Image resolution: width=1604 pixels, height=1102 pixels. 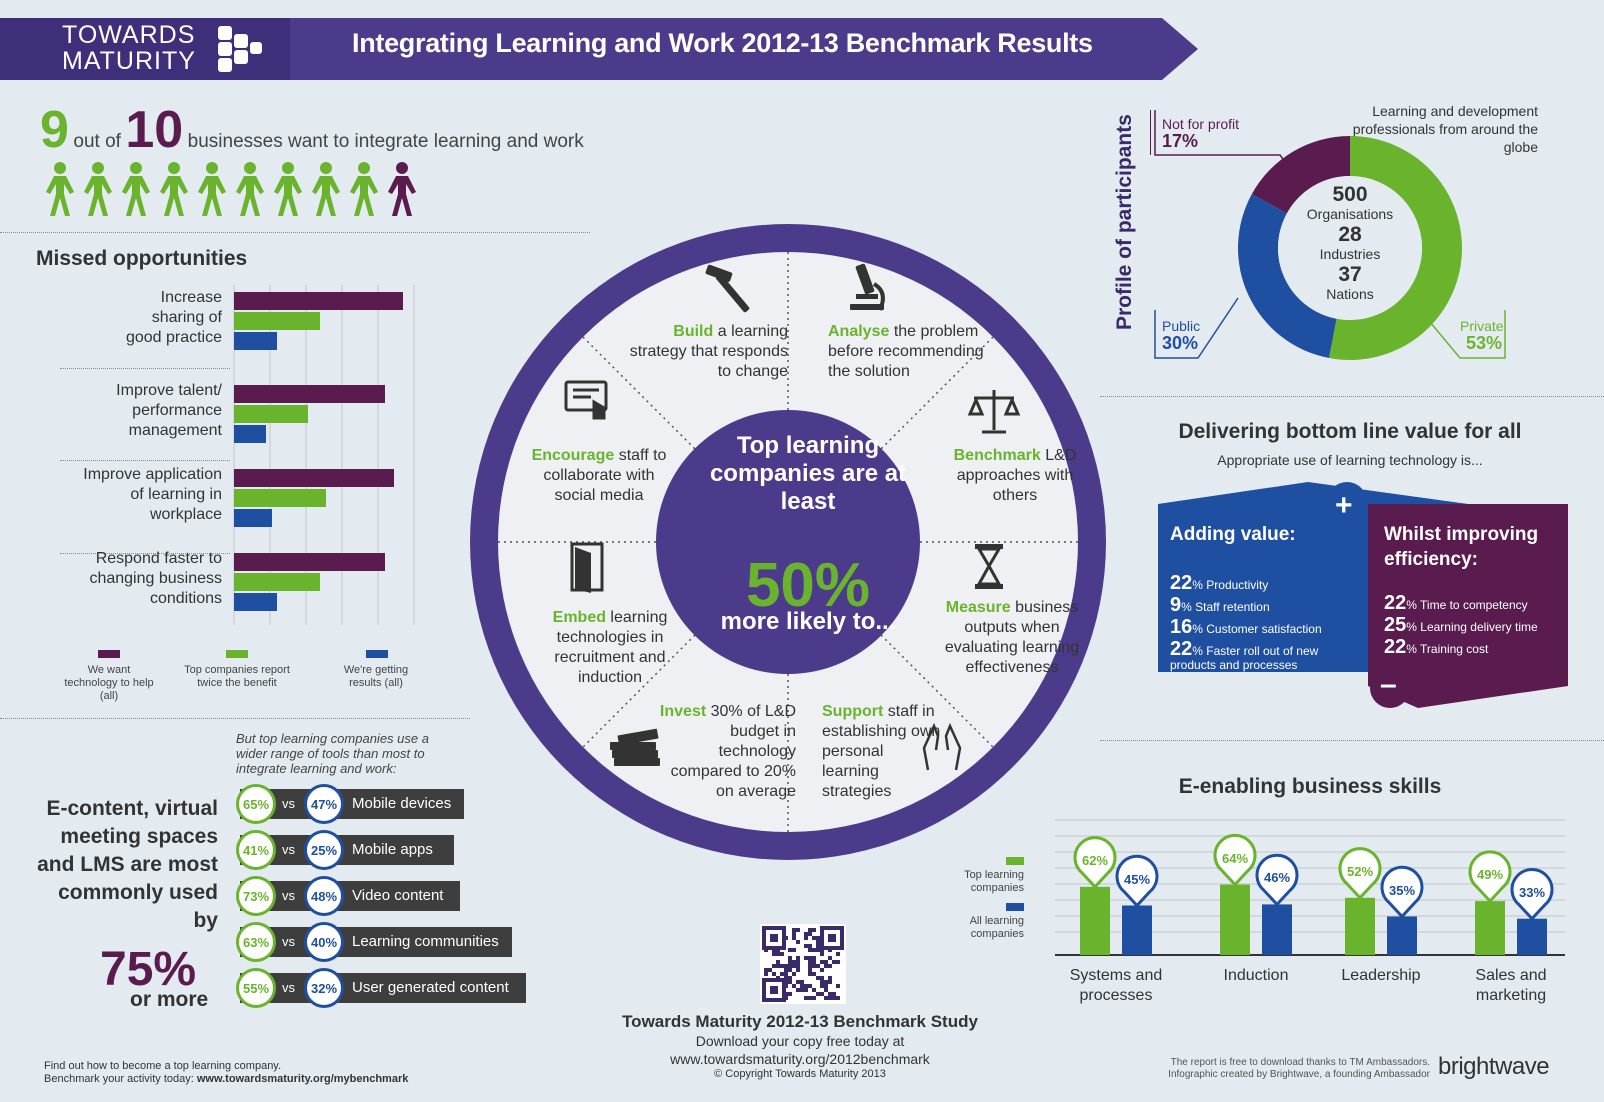 I want to click on benchmark-link: www.towardsmaturity.org/mybenchmark, so click(x=302, y=1079).